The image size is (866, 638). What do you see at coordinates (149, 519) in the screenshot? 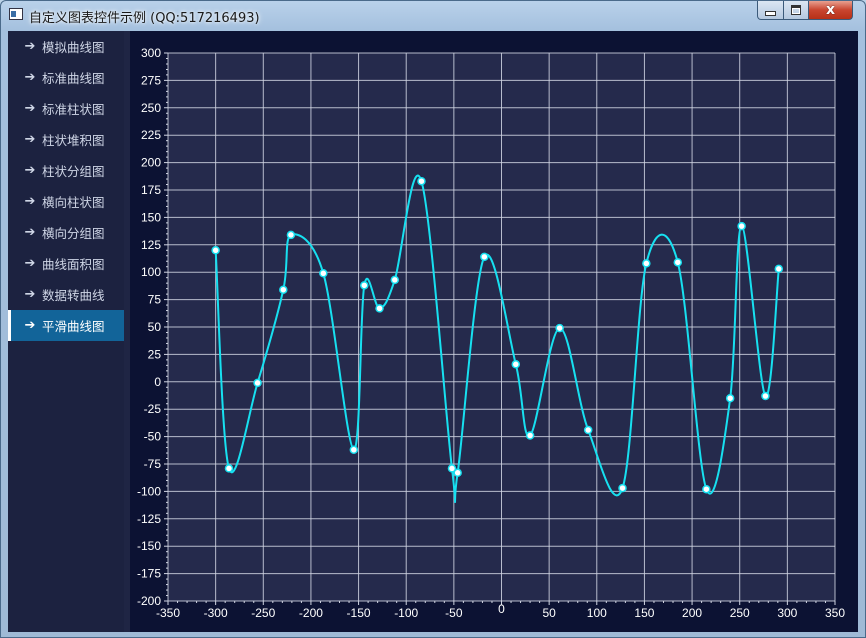
I see `y-tick-label: -125` at bounding box center [149, 519].